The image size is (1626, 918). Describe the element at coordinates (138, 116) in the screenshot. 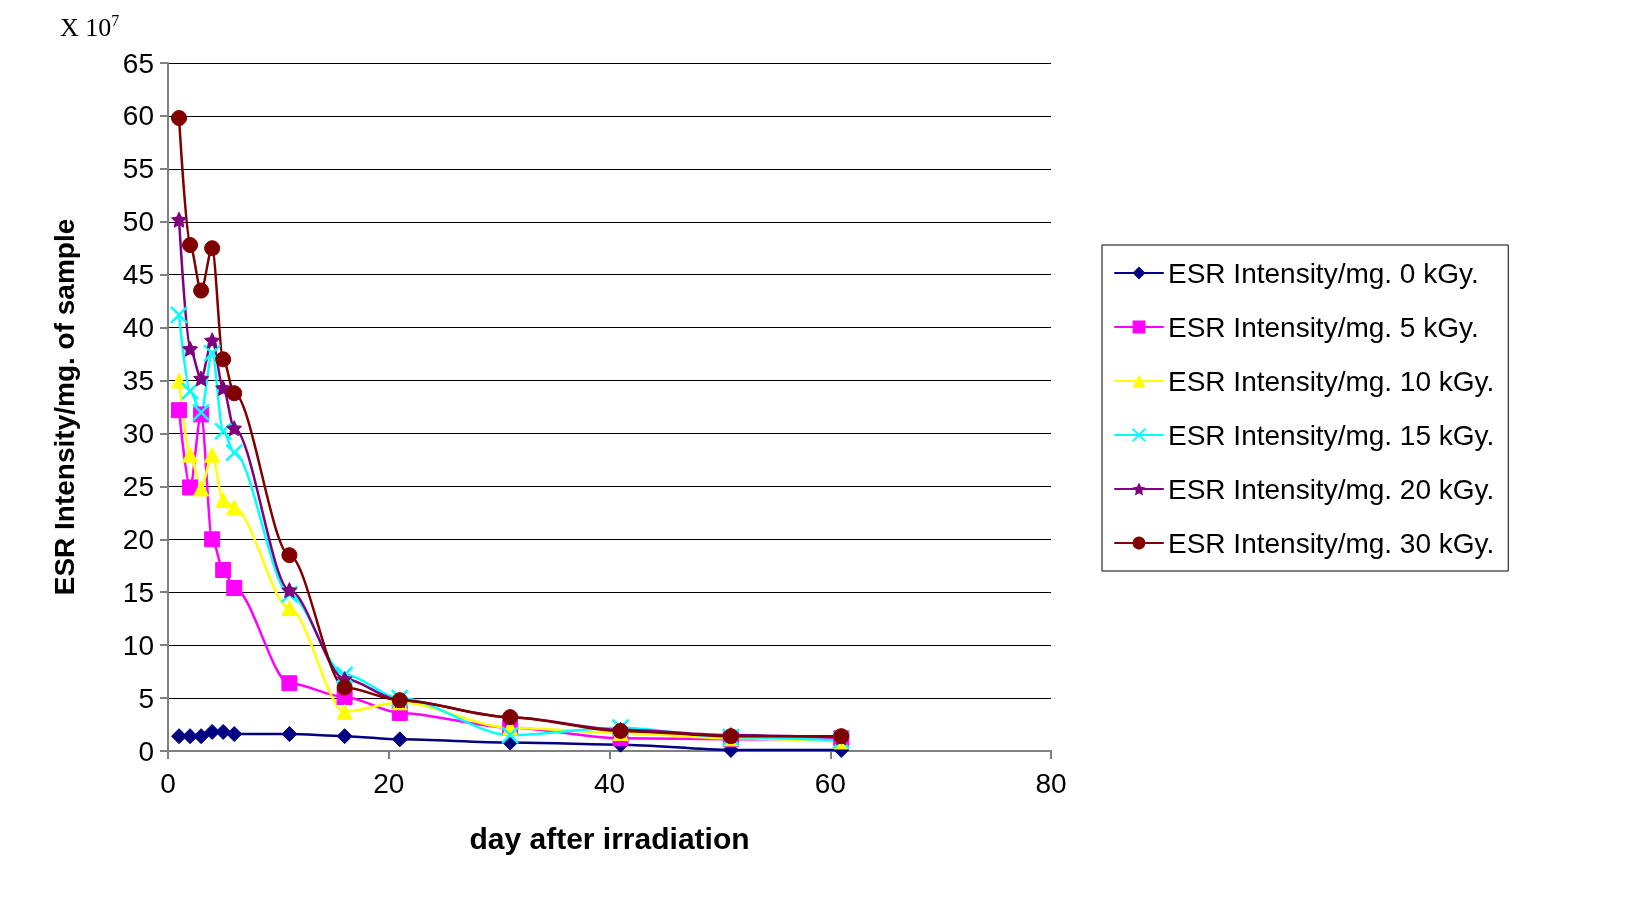

I see `y-tick-label: 60` at that location.